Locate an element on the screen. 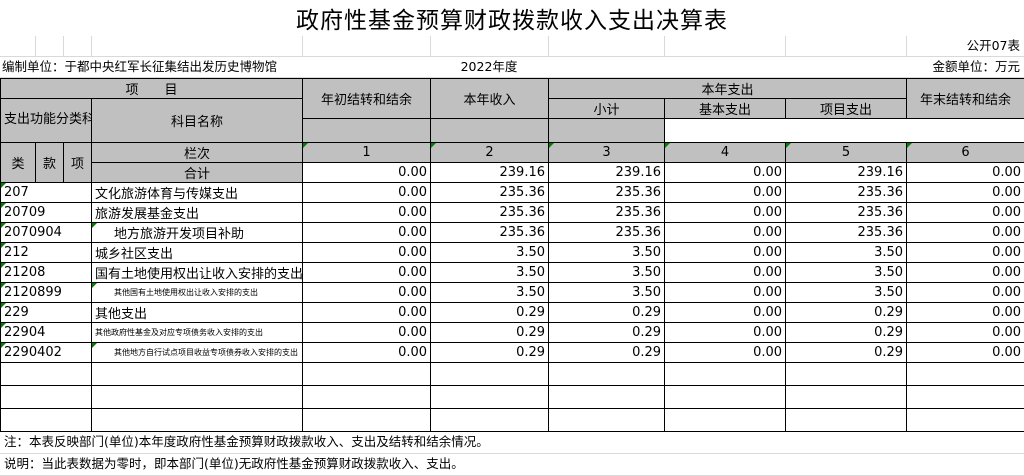  row-subject-name: 文化旅游体育与传媒支出 is located at coordinates (197, 192).